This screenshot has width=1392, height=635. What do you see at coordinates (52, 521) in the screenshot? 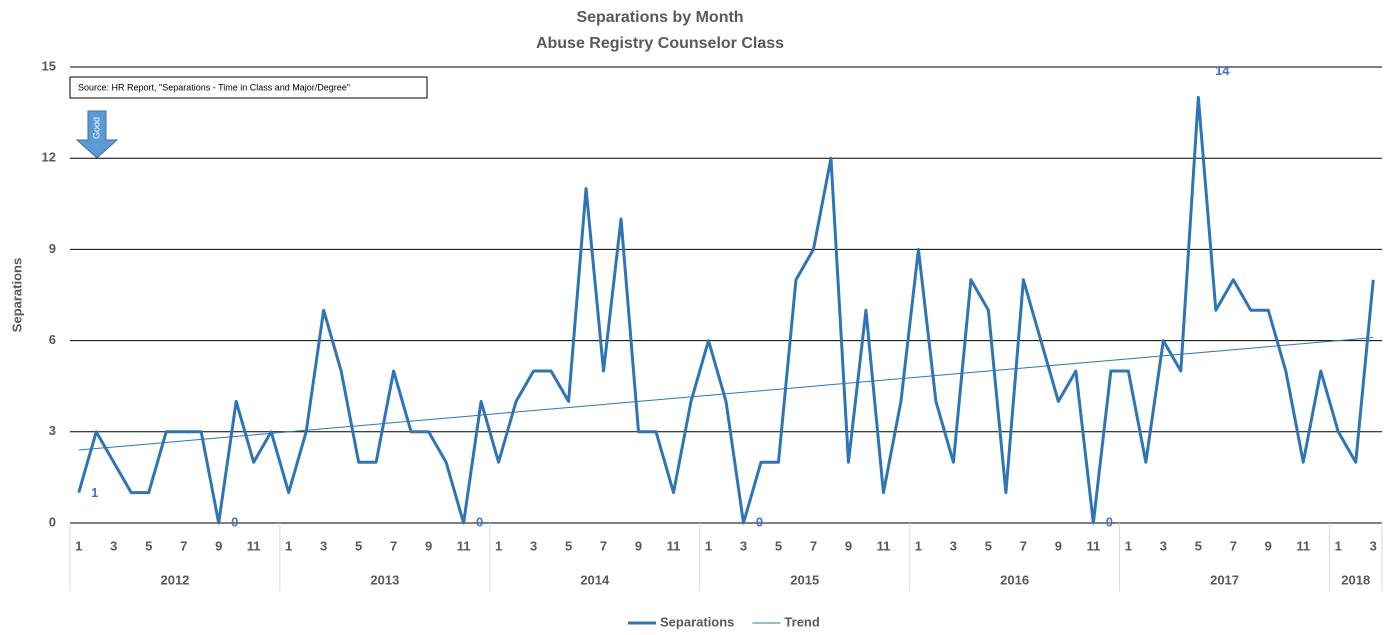
I see `y-tick-label: 0` at bounding box center [52, 521].